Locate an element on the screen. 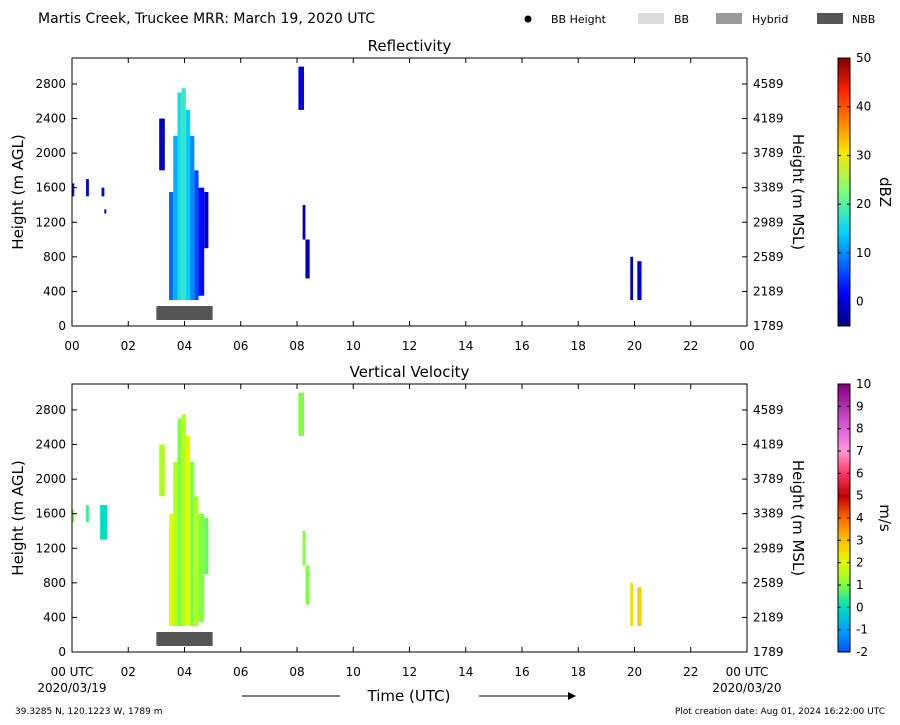 This screenshot has width=900, height=725. y-tick-label-right: 4189 is located at coordinates (768, 445).